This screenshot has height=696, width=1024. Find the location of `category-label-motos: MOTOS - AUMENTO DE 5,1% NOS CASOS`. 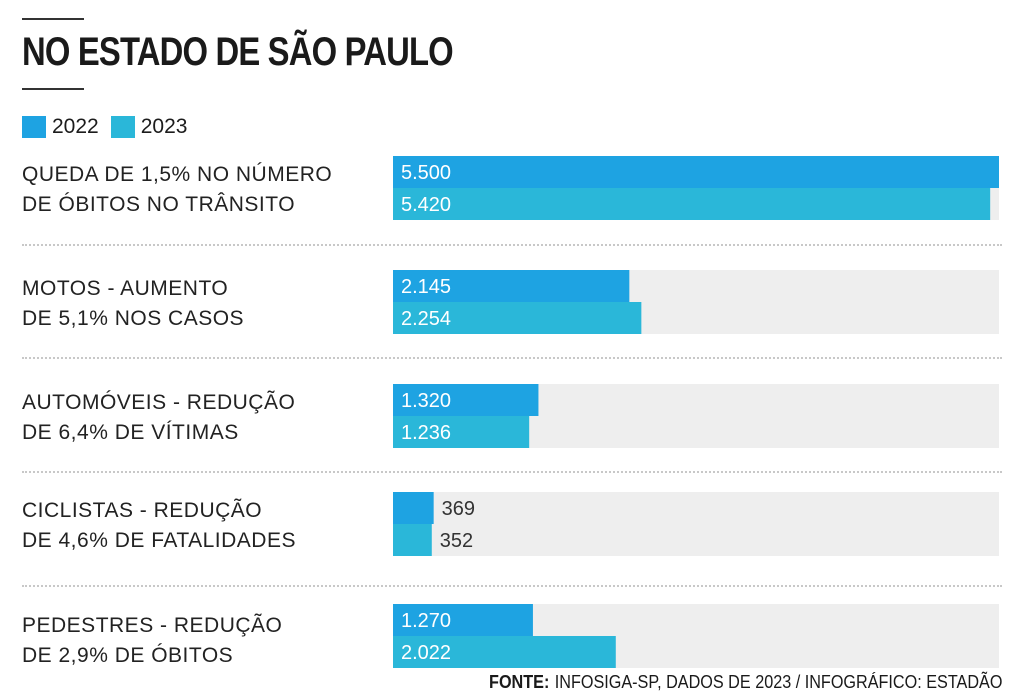

category-label-motos: MOTOS - AUMENTO DE 5,1% NOS CASOS is located at coordinates (133, 303).